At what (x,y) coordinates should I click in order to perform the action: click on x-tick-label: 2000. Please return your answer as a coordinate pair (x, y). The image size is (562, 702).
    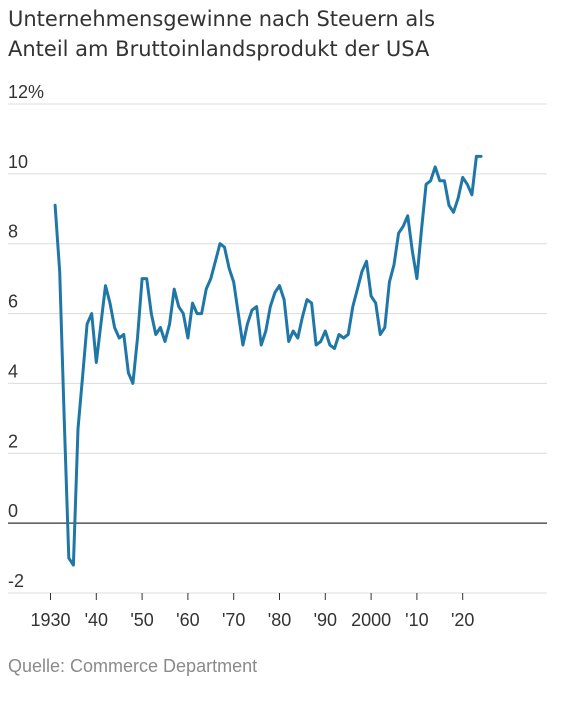
    Looking at the image, I should click on (371, 620).